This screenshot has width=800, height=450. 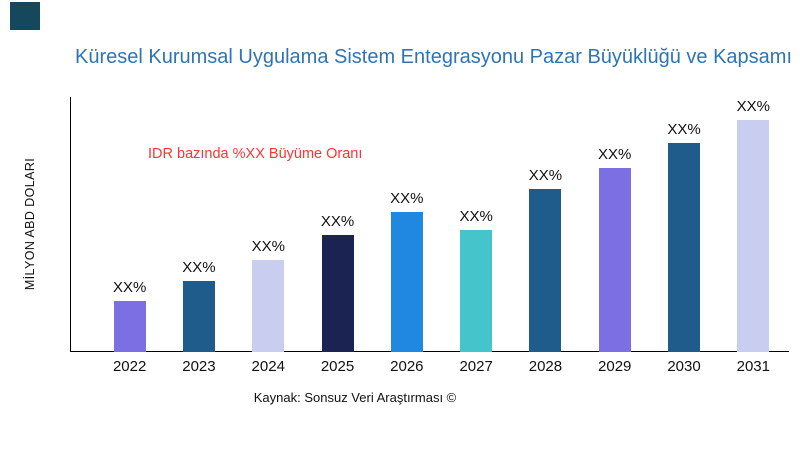 I want to click on bar-2026, so click(x=406, y=281).